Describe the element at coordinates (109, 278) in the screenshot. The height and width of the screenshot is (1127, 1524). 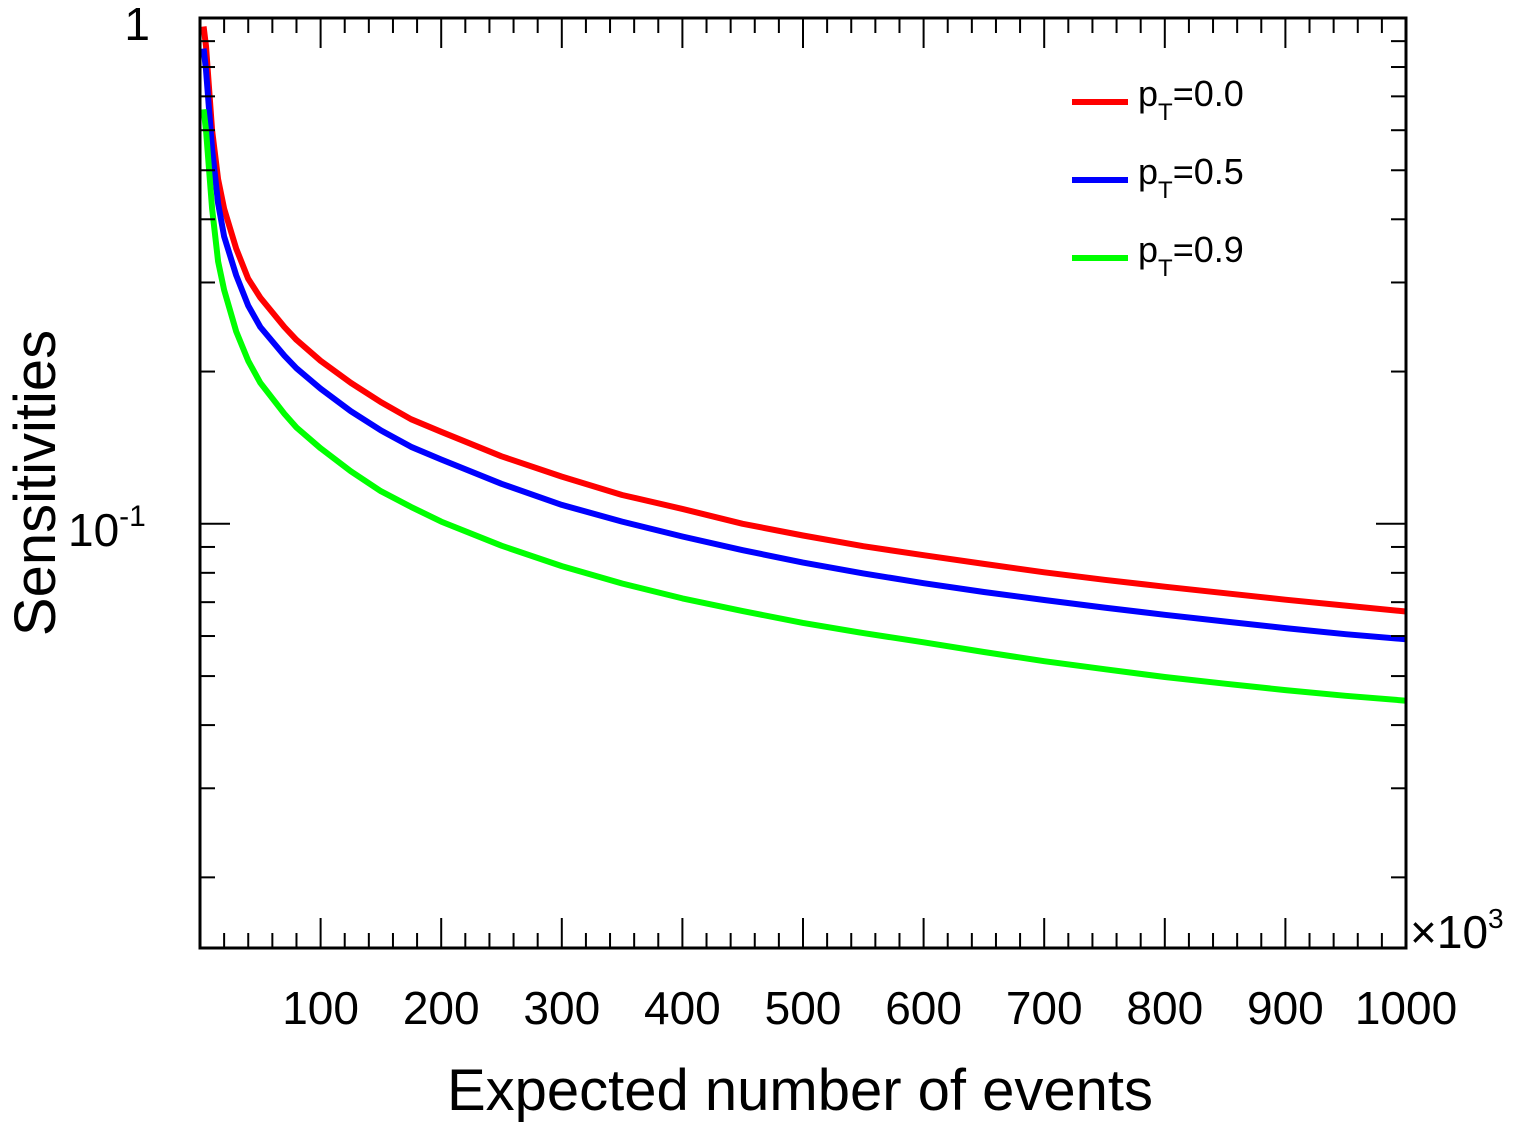
I see `y-tick-labels: 1 10-1` at that location.